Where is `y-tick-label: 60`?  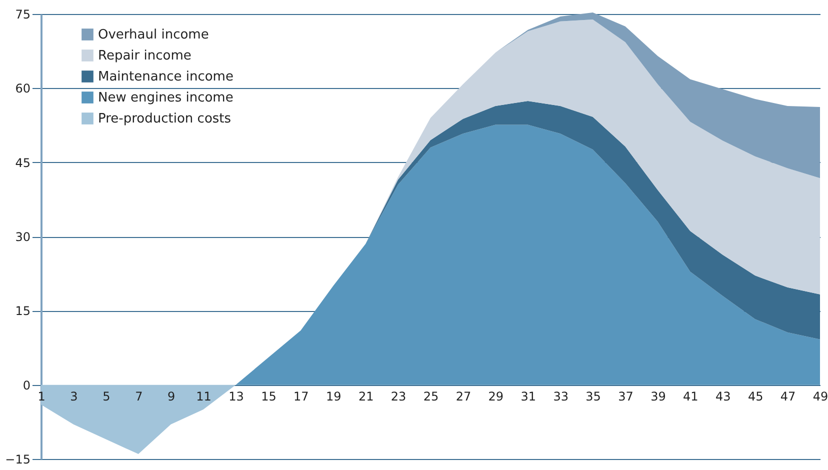 y-tick-label: 60 is located at coordinates (22, 89).